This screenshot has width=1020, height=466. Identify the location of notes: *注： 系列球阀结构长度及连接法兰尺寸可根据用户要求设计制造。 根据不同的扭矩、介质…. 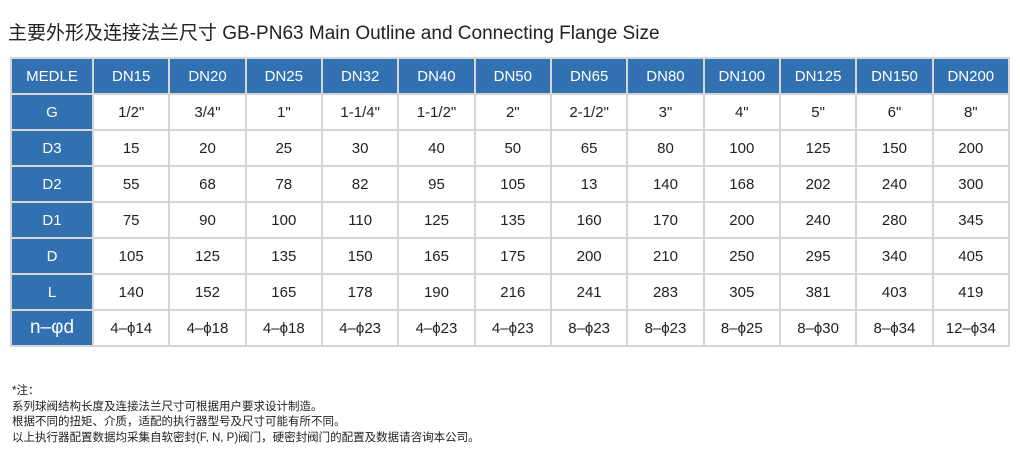
(246, 415).